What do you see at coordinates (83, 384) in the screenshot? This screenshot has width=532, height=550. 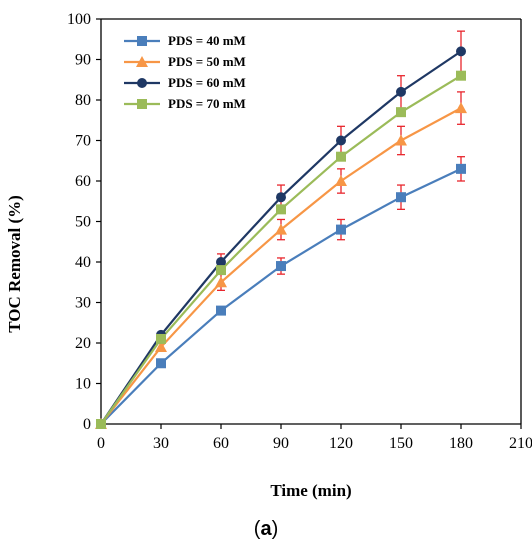 I see `y-tick-label: 10` at bounding box center [83, 384].